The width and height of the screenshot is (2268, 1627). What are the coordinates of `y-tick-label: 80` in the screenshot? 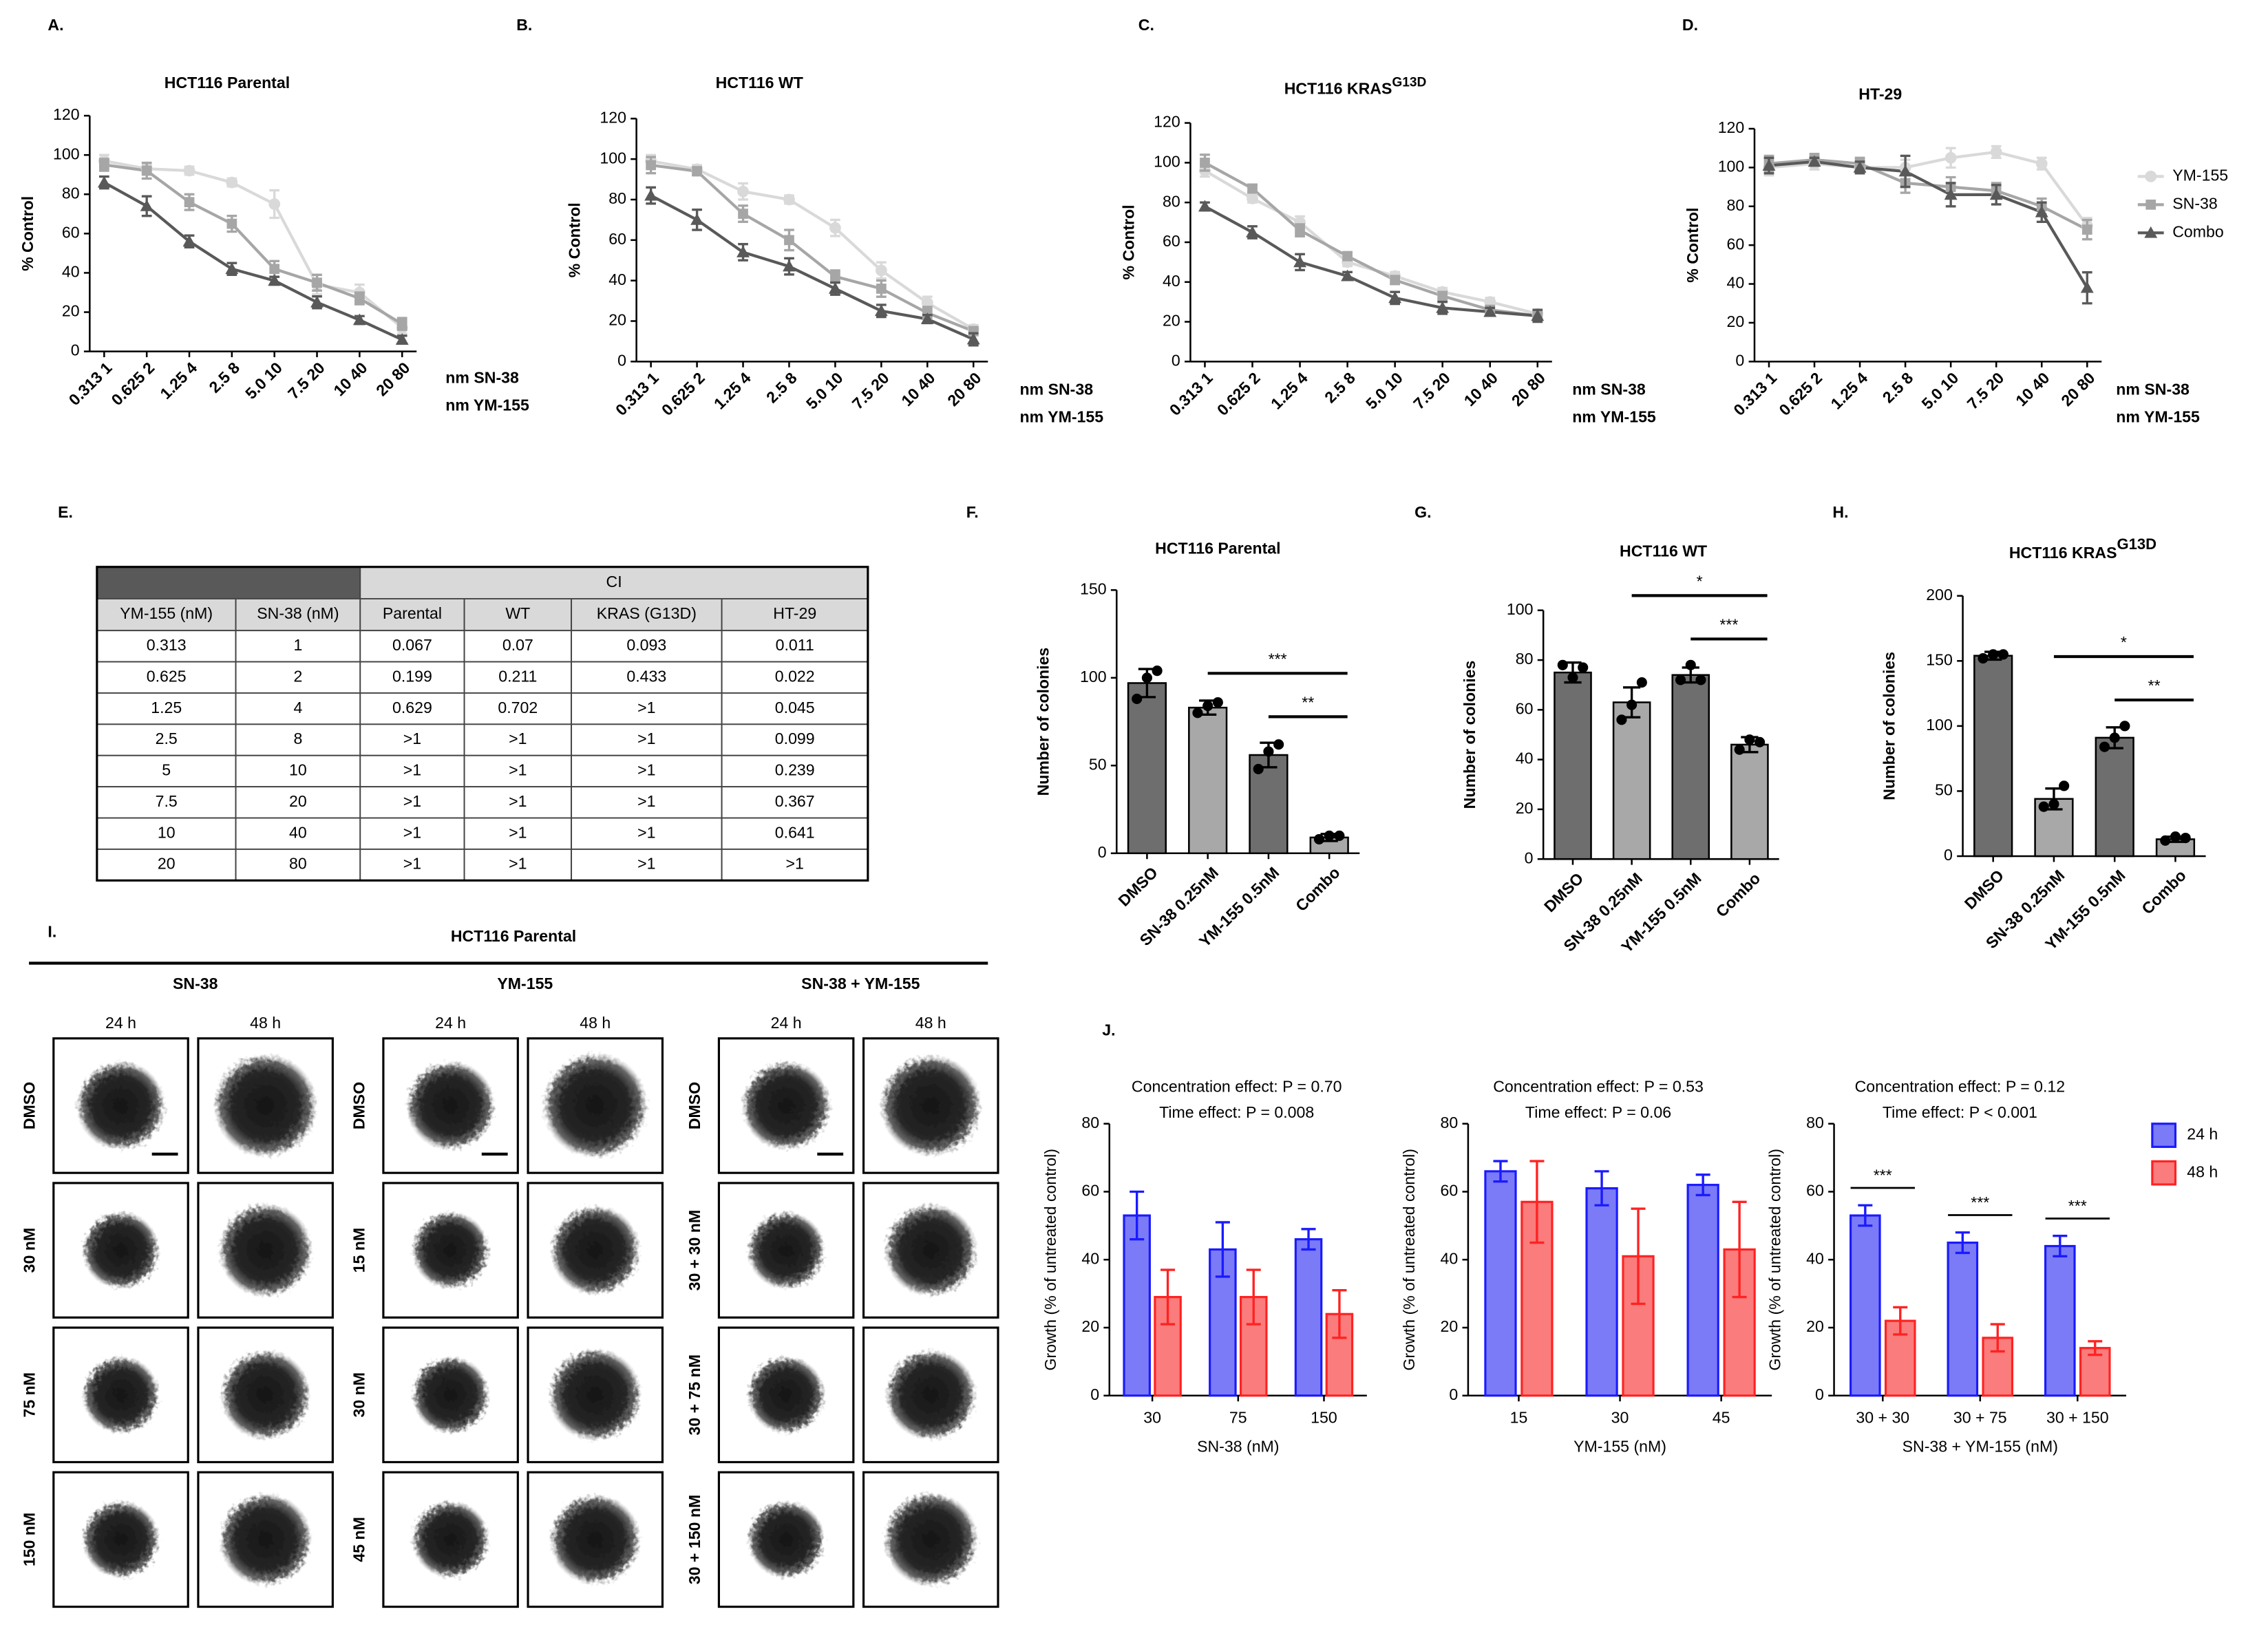 It's located at (1525, 659).